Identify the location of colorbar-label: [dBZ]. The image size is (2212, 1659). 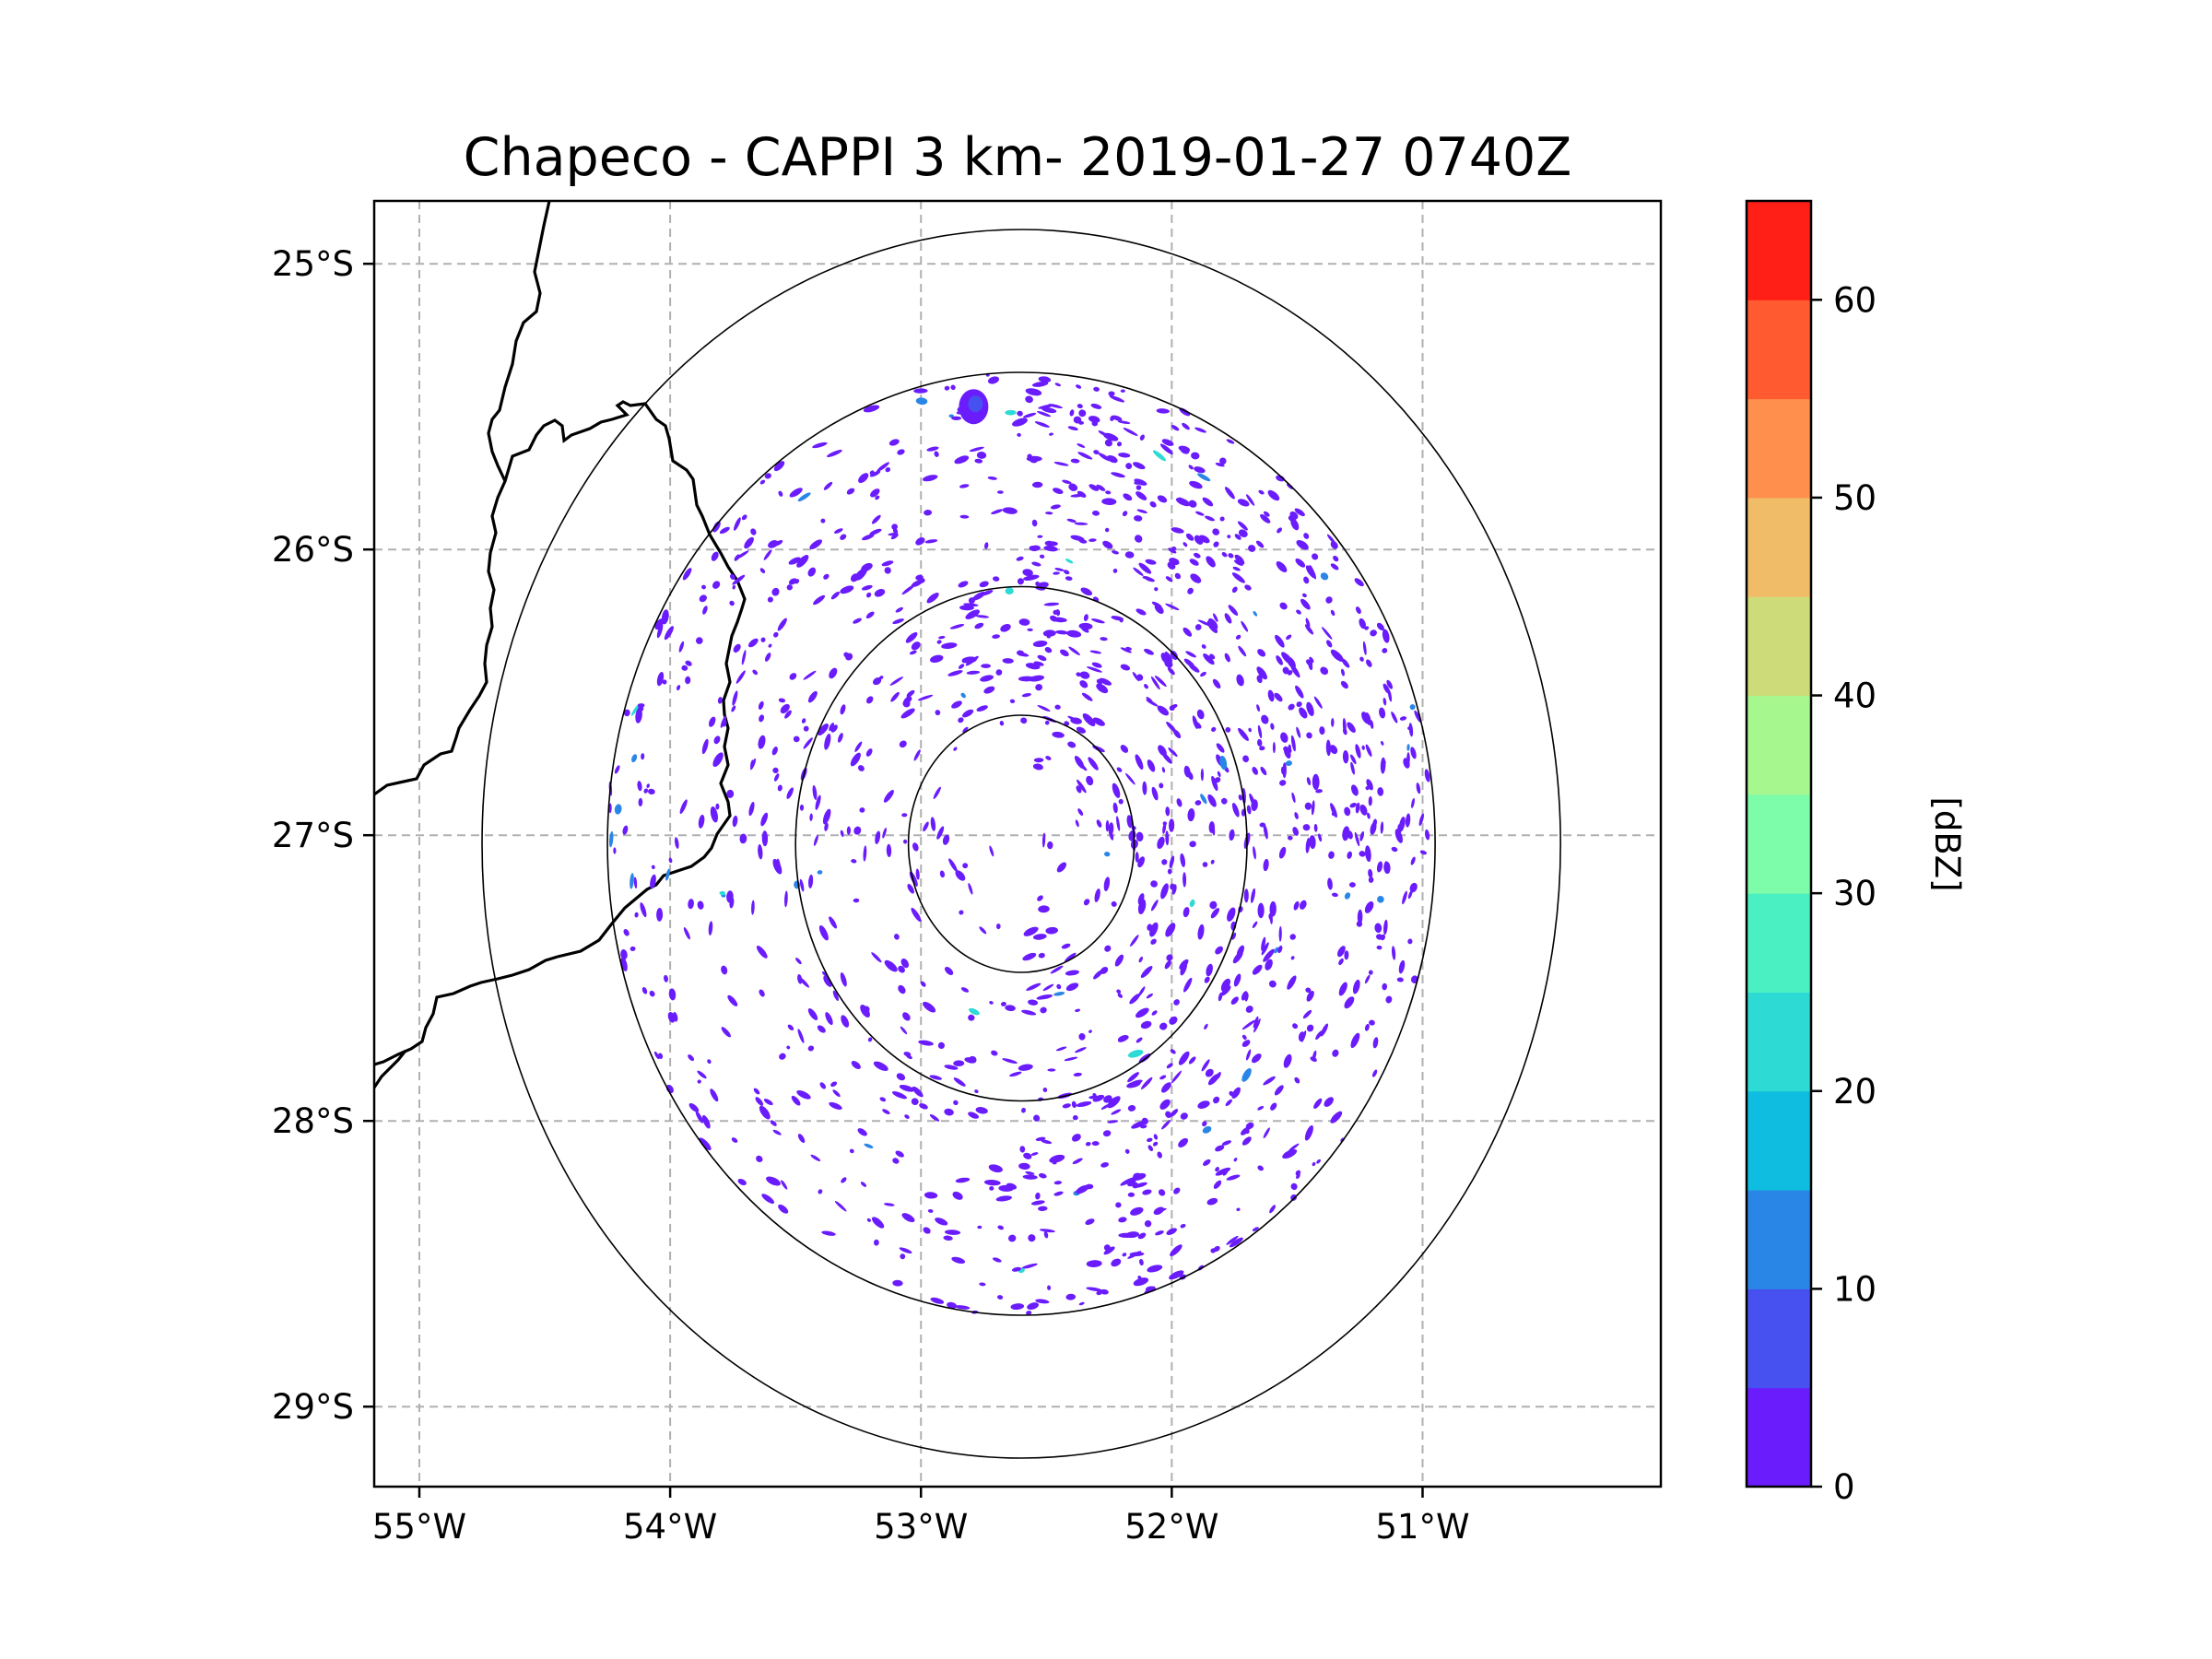
(1947, 843).